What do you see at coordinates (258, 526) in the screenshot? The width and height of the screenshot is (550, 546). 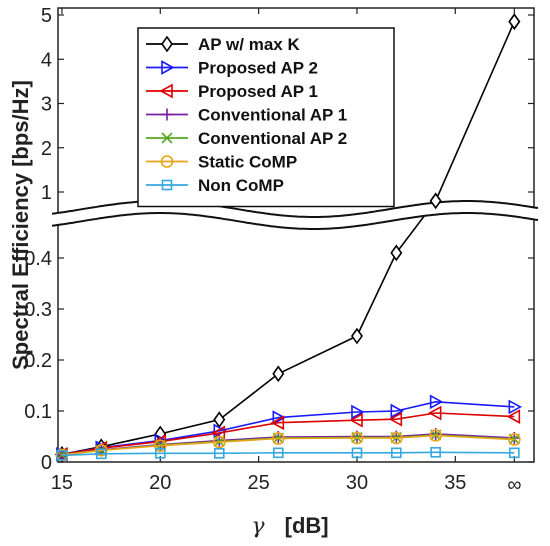 I see `x-axis-label-symbol: γ` at bounding box center [258, 526].